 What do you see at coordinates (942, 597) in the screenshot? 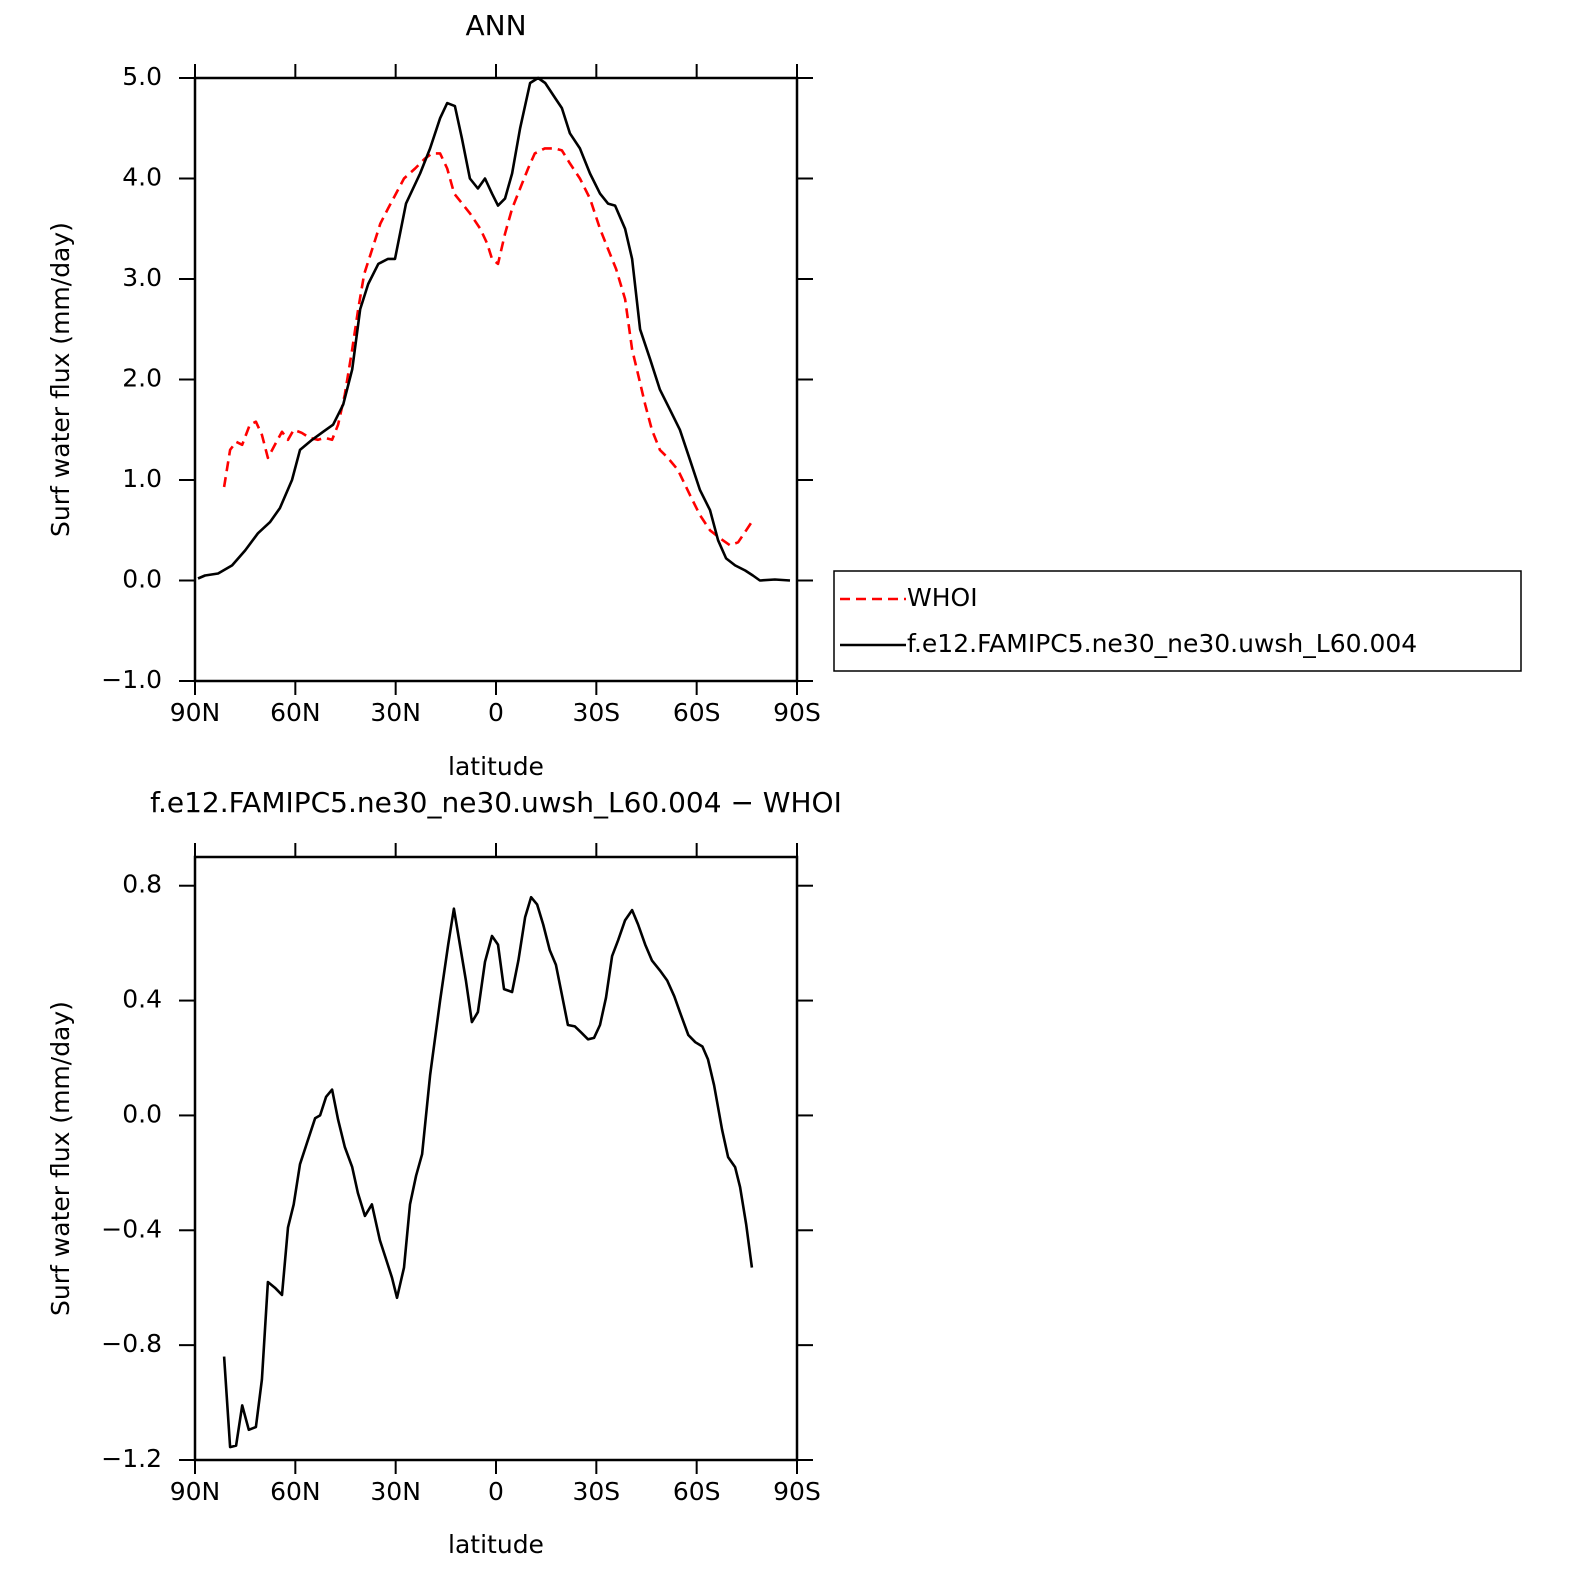
I see `legend-label: WHOI` at bounding box center [942, 597].